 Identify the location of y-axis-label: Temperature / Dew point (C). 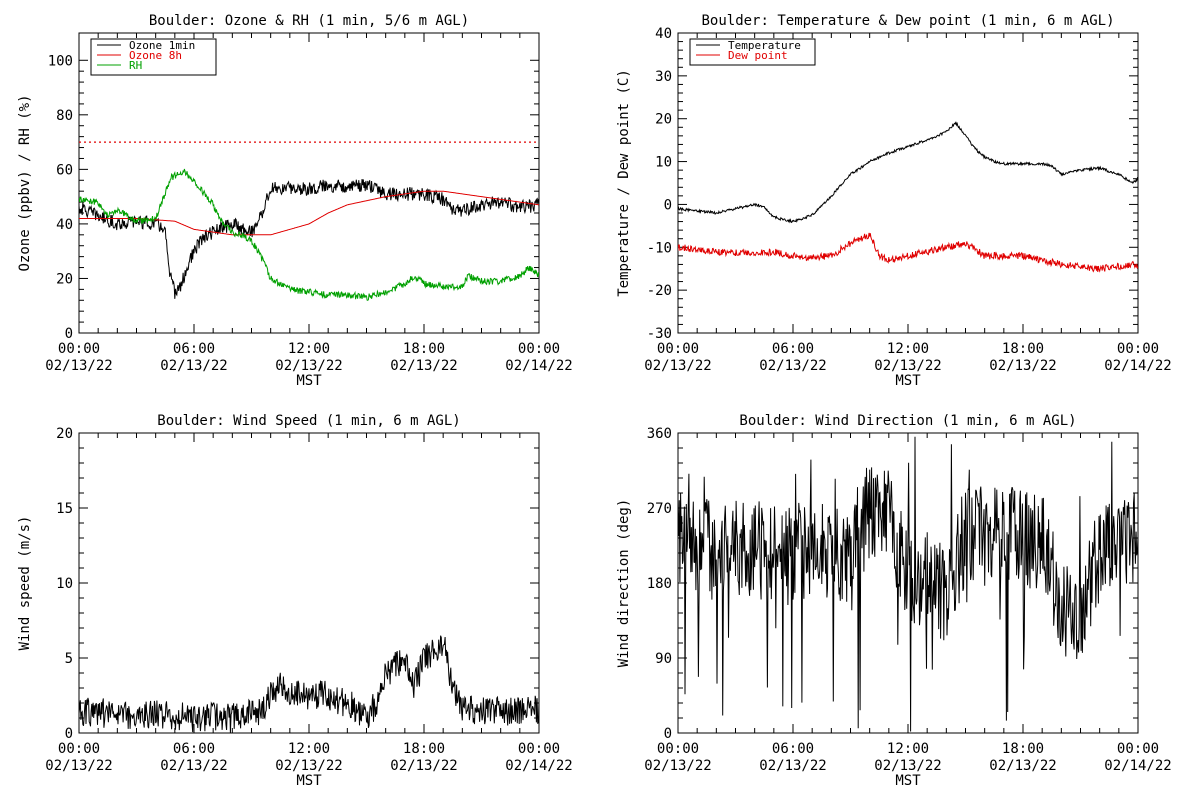
(624, 183).